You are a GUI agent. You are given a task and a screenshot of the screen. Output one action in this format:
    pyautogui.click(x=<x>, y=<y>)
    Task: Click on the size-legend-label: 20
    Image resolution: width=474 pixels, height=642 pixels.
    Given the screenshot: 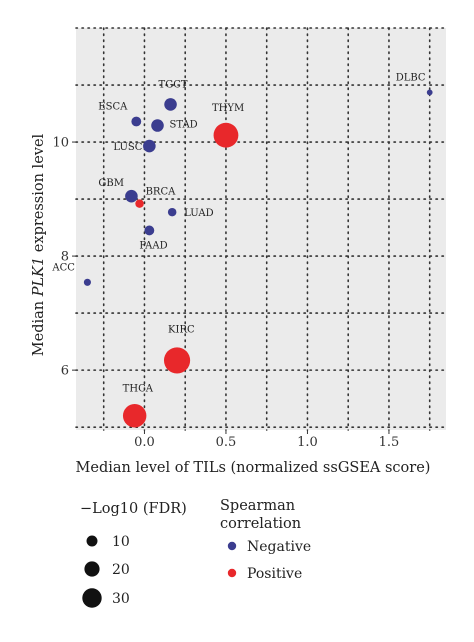 What is the action you would take?
    pyautogui.click(x=121, y=570)
    